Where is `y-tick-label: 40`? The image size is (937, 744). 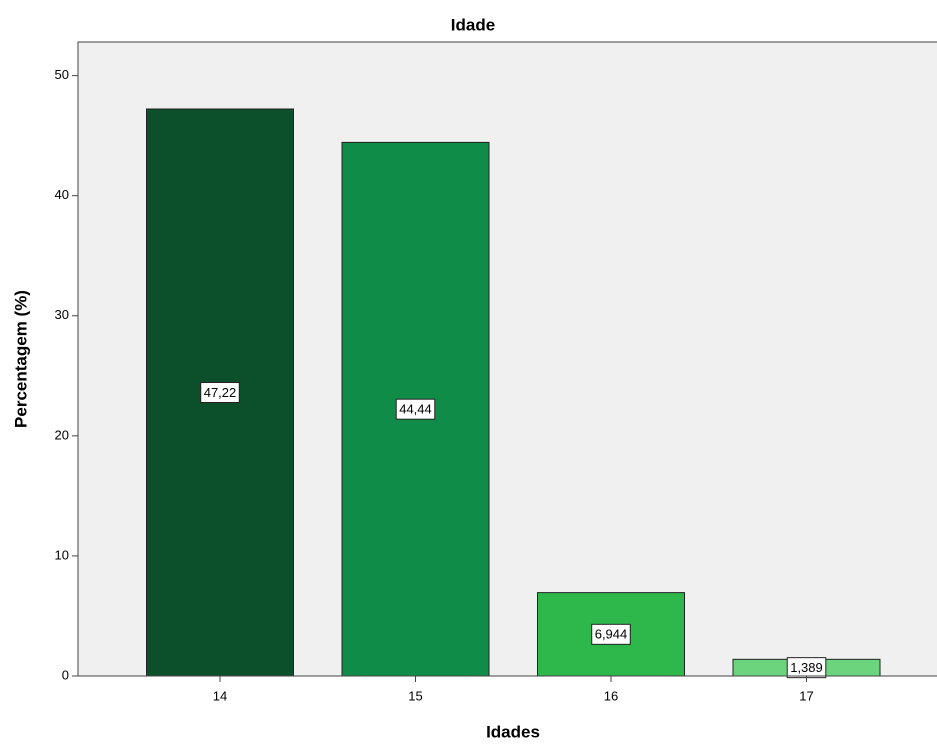 y-tick-label: 40 is located at coordinates (62, 194).